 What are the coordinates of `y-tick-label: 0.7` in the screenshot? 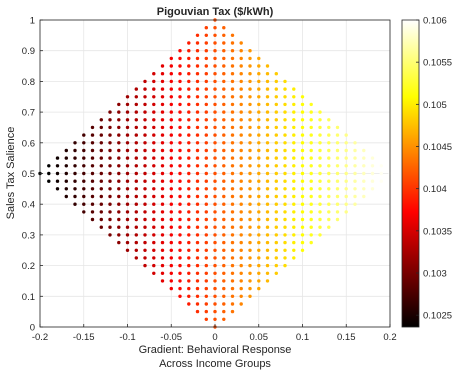 It's located at (28, 113).